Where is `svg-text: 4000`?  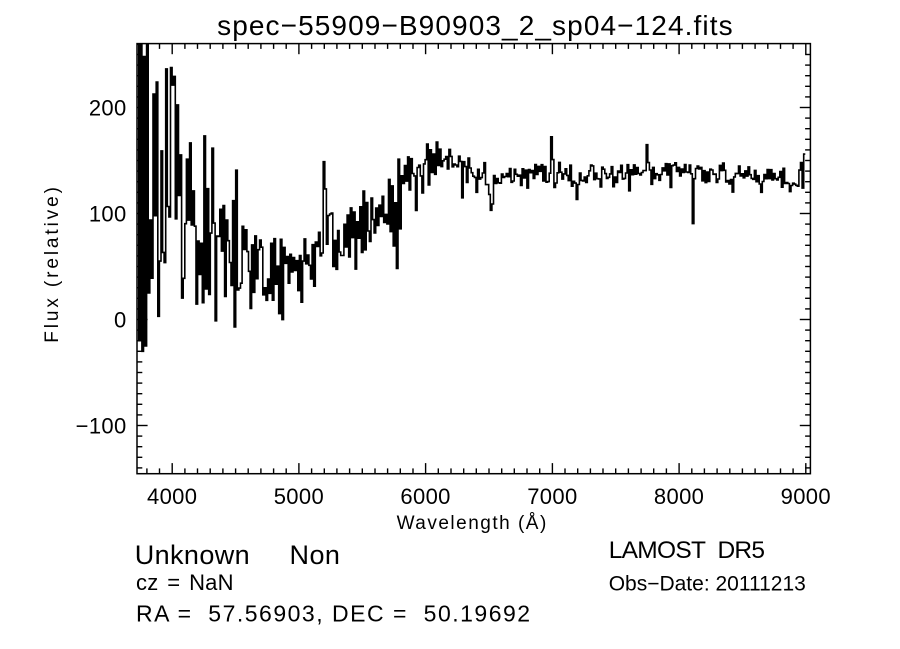
svg-text: 4000 is located at coordinates (172, 496).